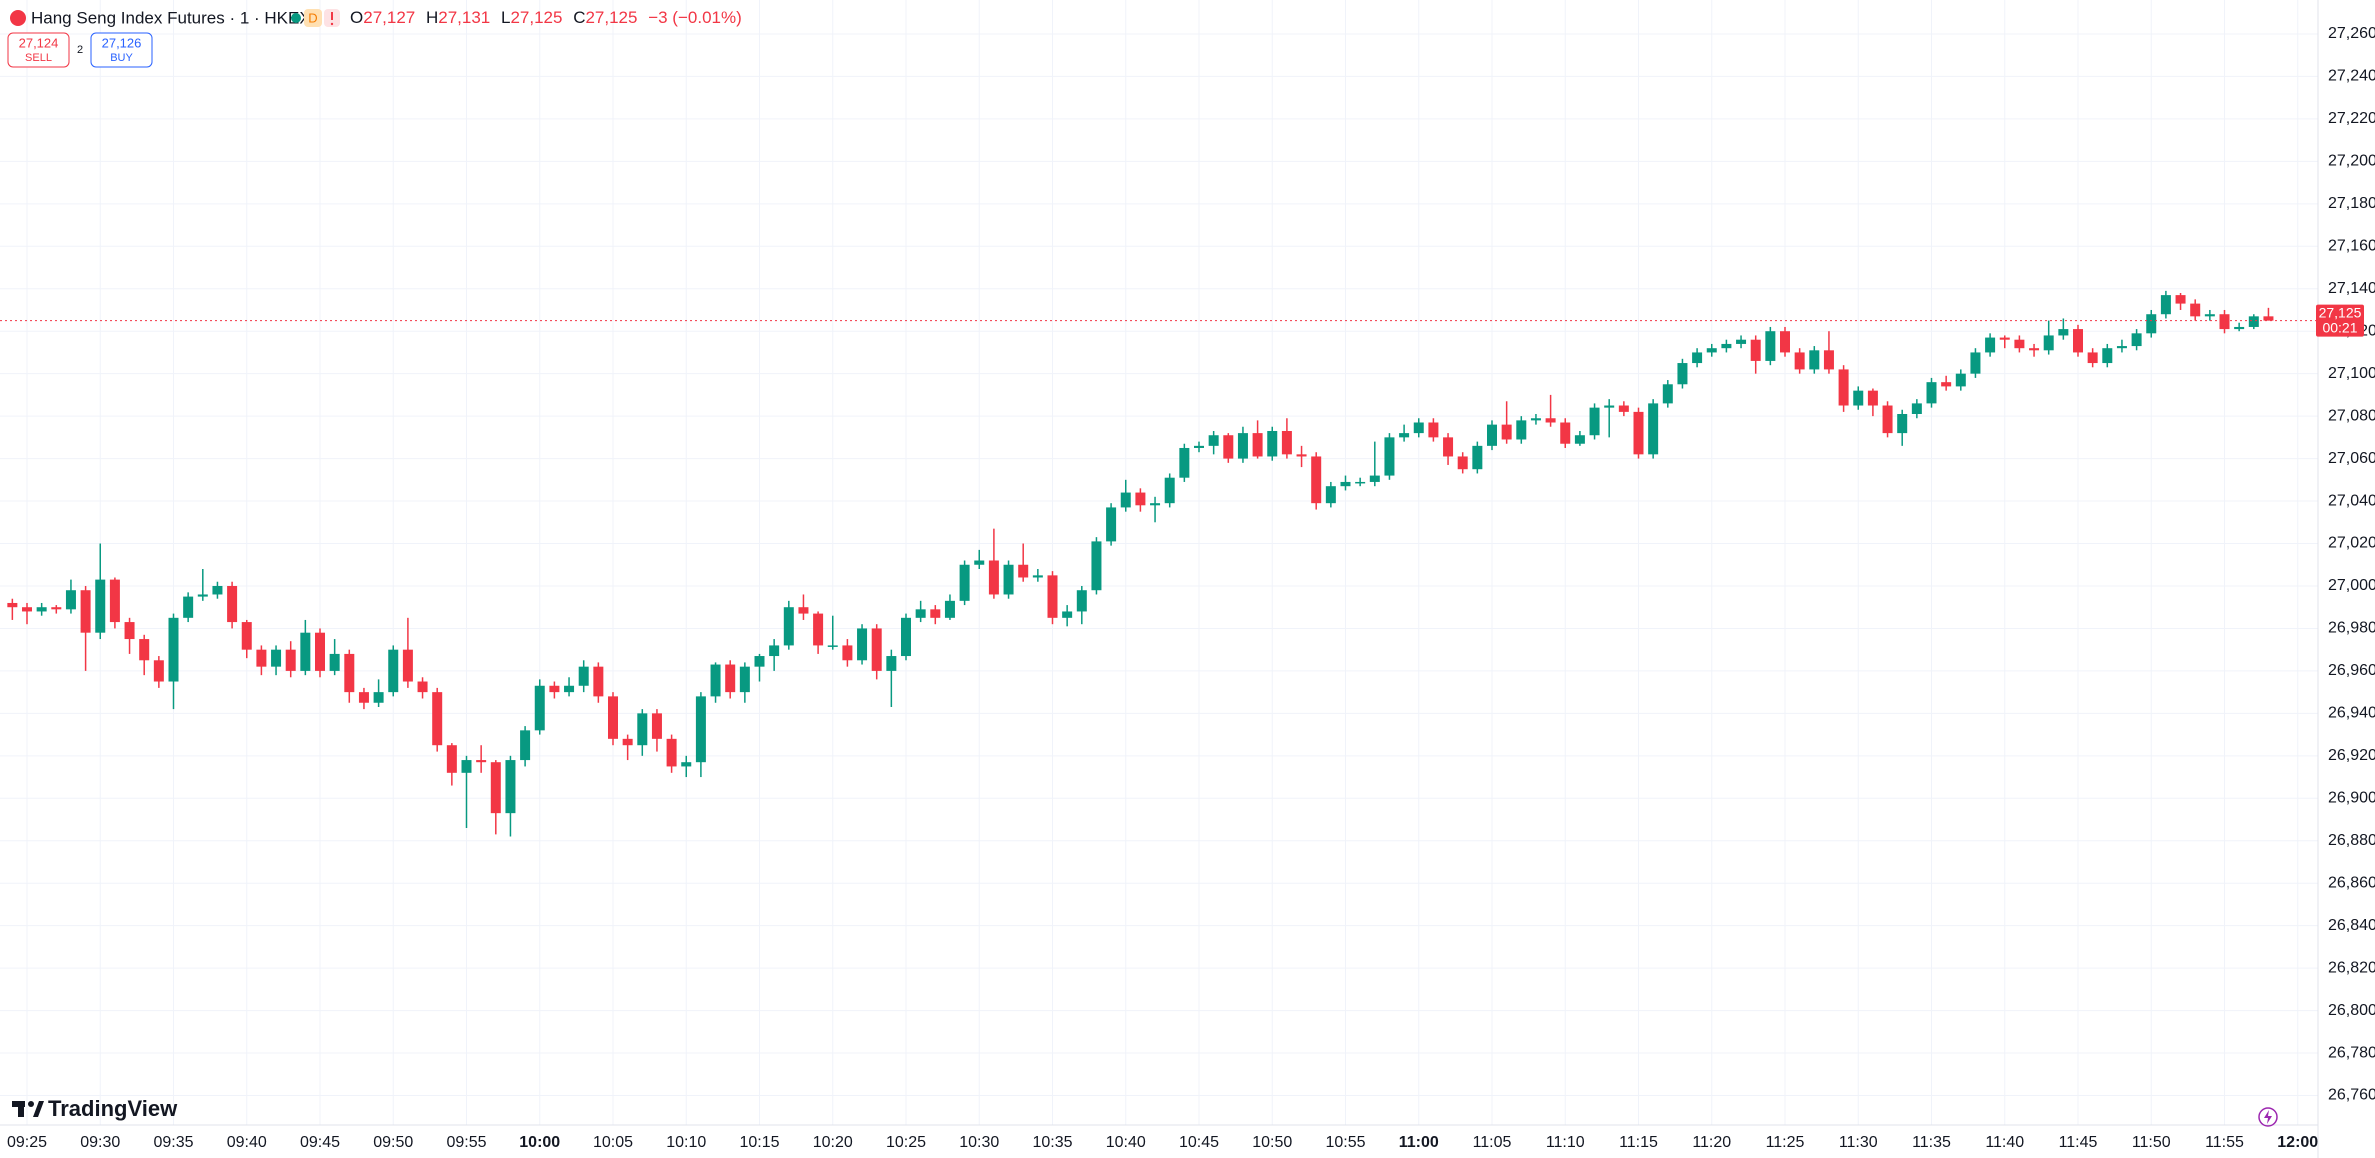  Describe the element at coordinates (1052, 1142) in the screenshot. I see `x-tick-label: 10:35` at that location.